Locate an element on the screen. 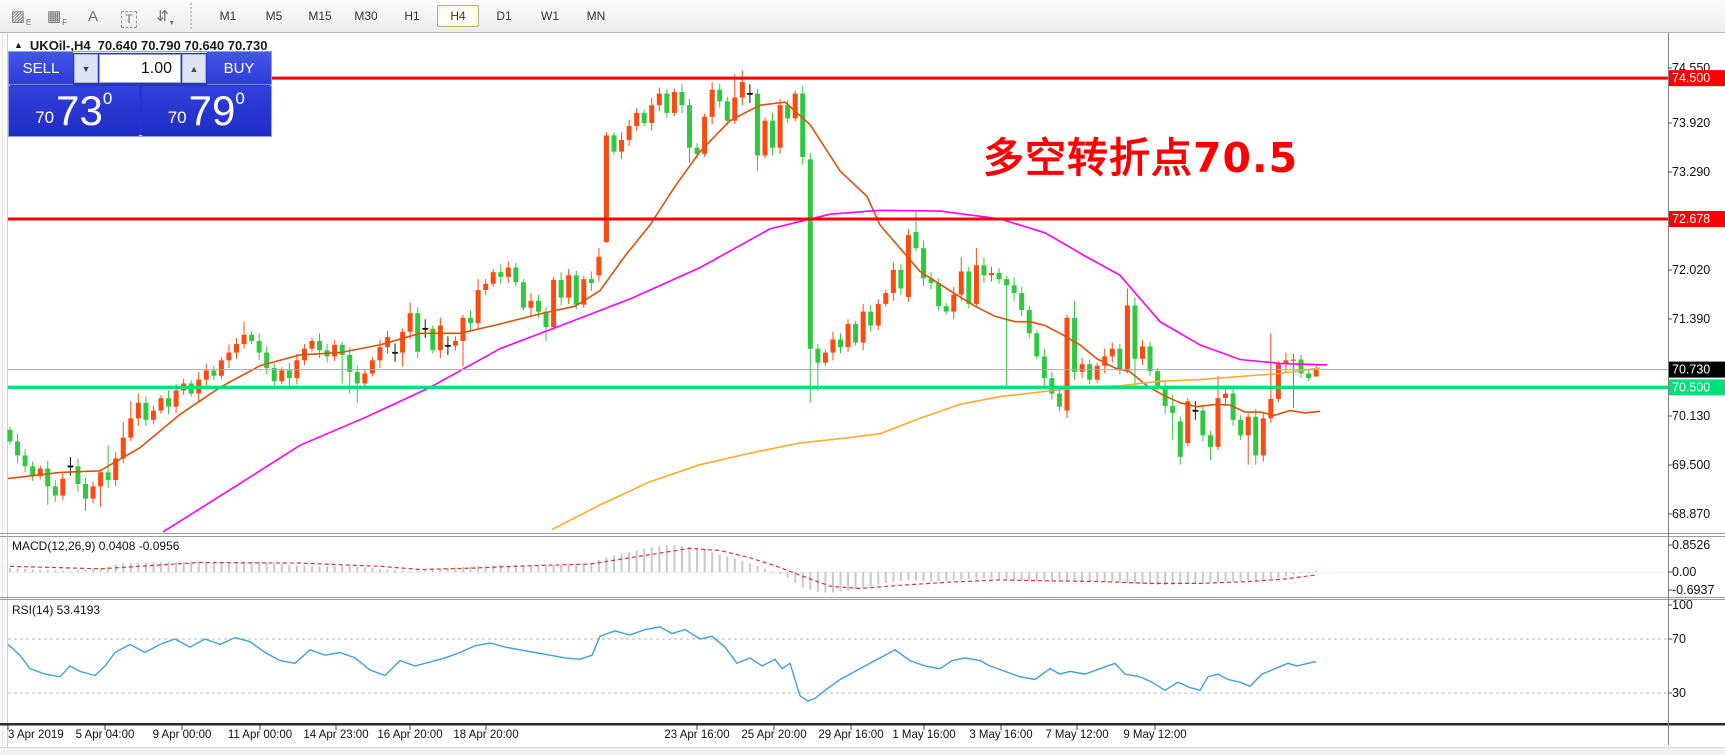 Image resolution: width=1725 pixels, height=755 pixels. tab-timeframe-m30: M30 is located at coordinates (366, 16).